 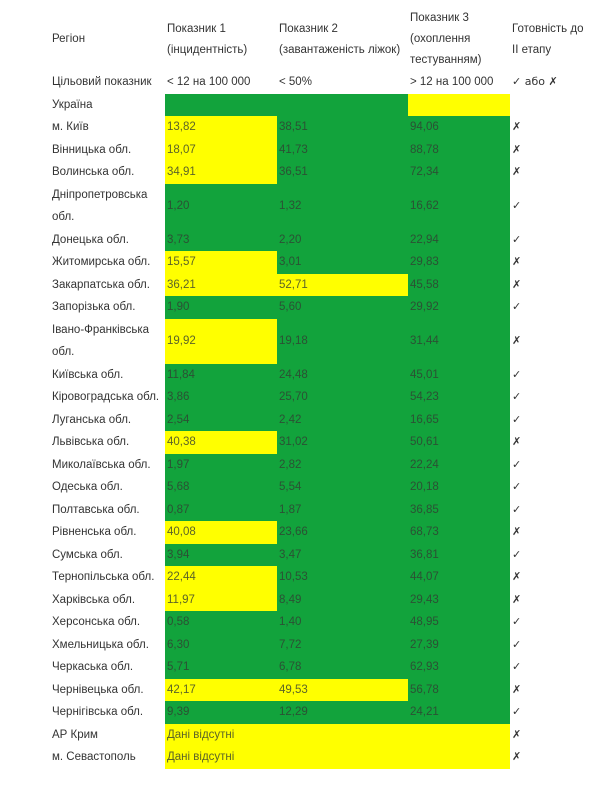 I want to click on value-cell: 5,60, so click(x=342, y=307).